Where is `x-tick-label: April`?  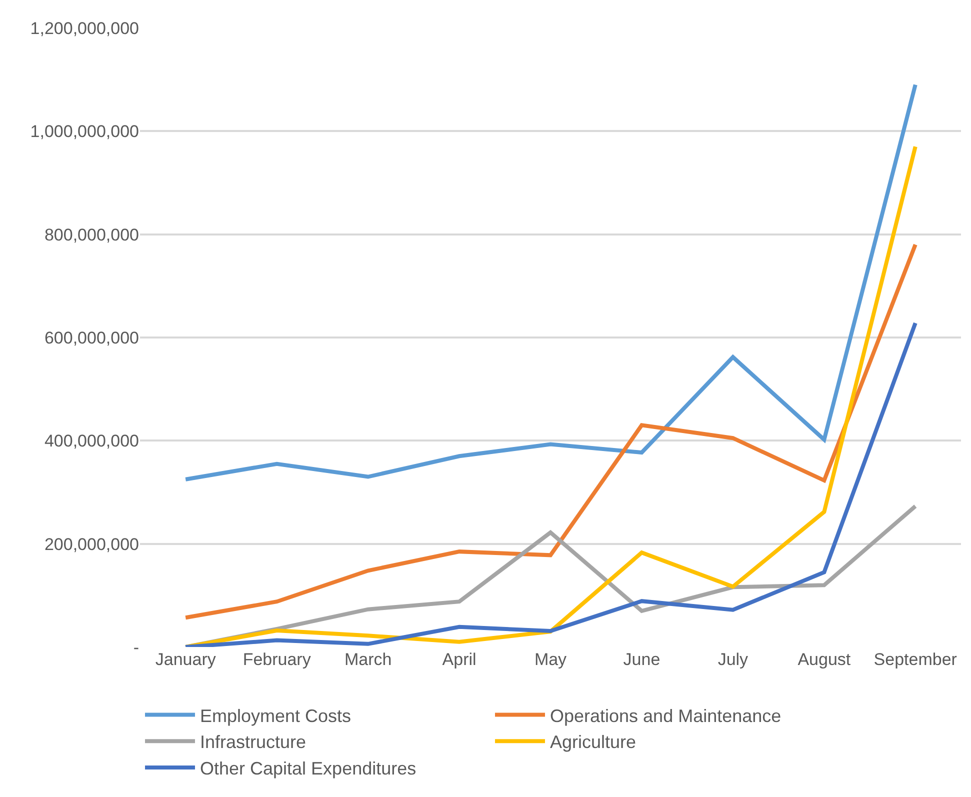 x-tick-label: April is located at coordinates (459, 659).